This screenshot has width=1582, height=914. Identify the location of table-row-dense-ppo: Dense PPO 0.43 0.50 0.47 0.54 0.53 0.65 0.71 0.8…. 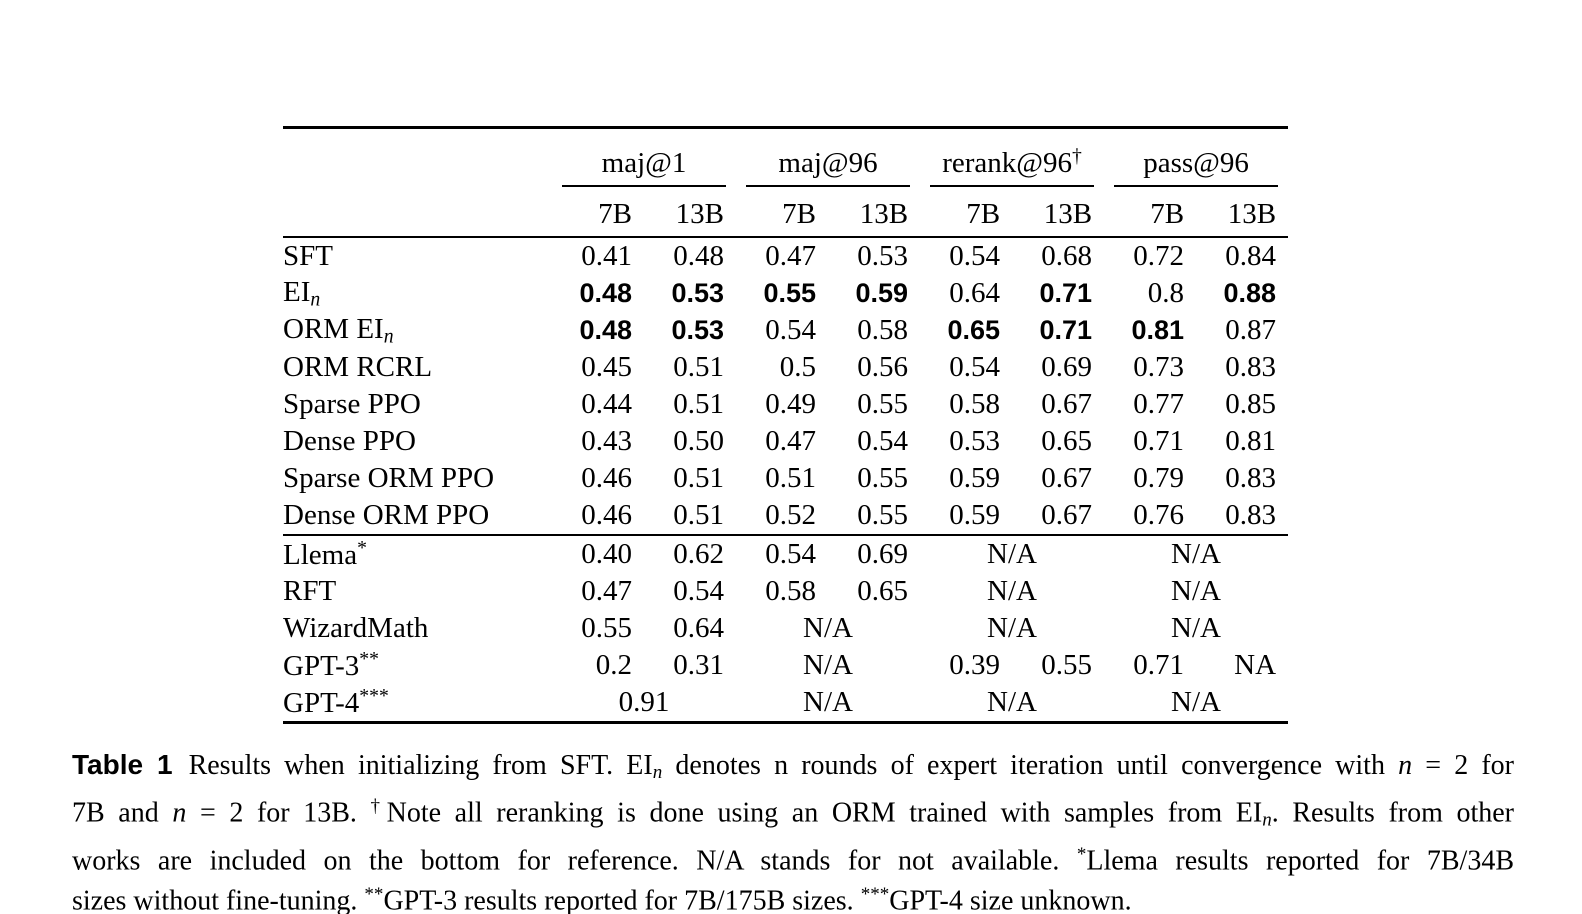
(785, 441).